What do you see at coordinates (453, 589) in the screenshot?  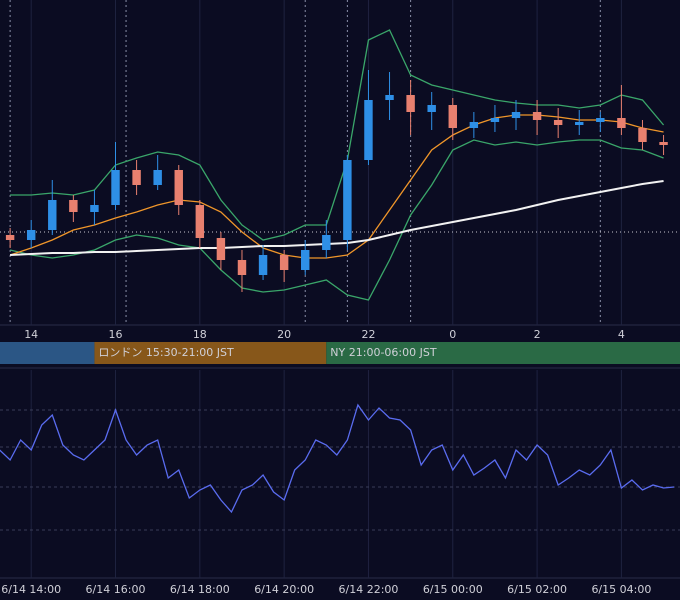 I see `x-tick-label: 6/15 00:00` at bounding box center [453, 589].